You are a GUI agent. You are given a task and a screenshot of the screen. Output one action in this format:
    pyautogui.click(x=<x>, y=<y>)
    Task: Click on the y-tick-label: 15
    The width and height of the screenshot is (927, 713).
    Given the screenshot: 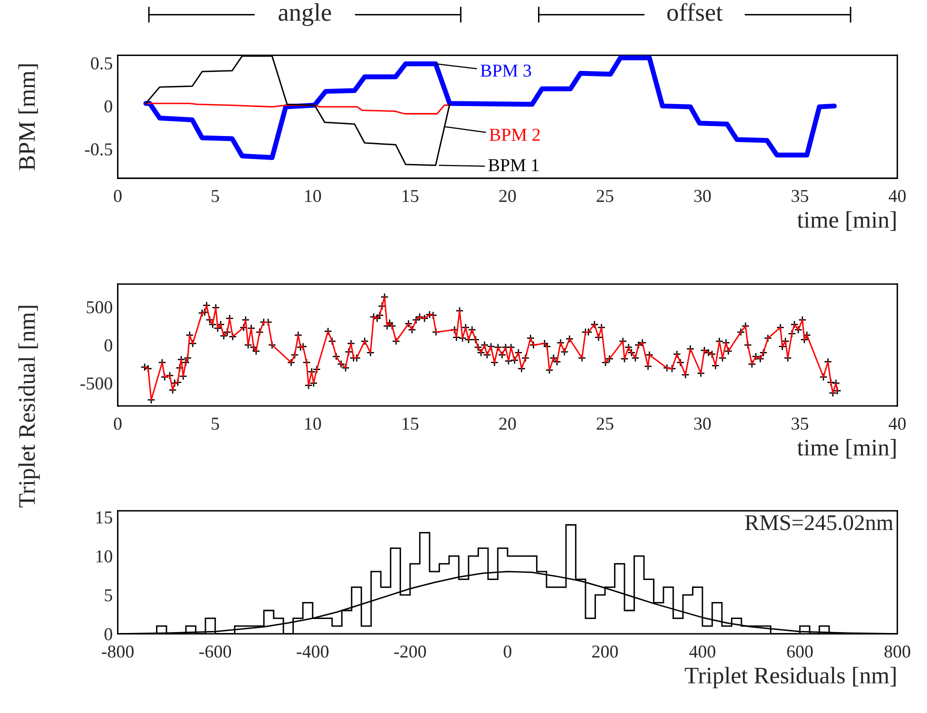 What is the action you would take?
    pyautogui.click(x=104, y=517)
    